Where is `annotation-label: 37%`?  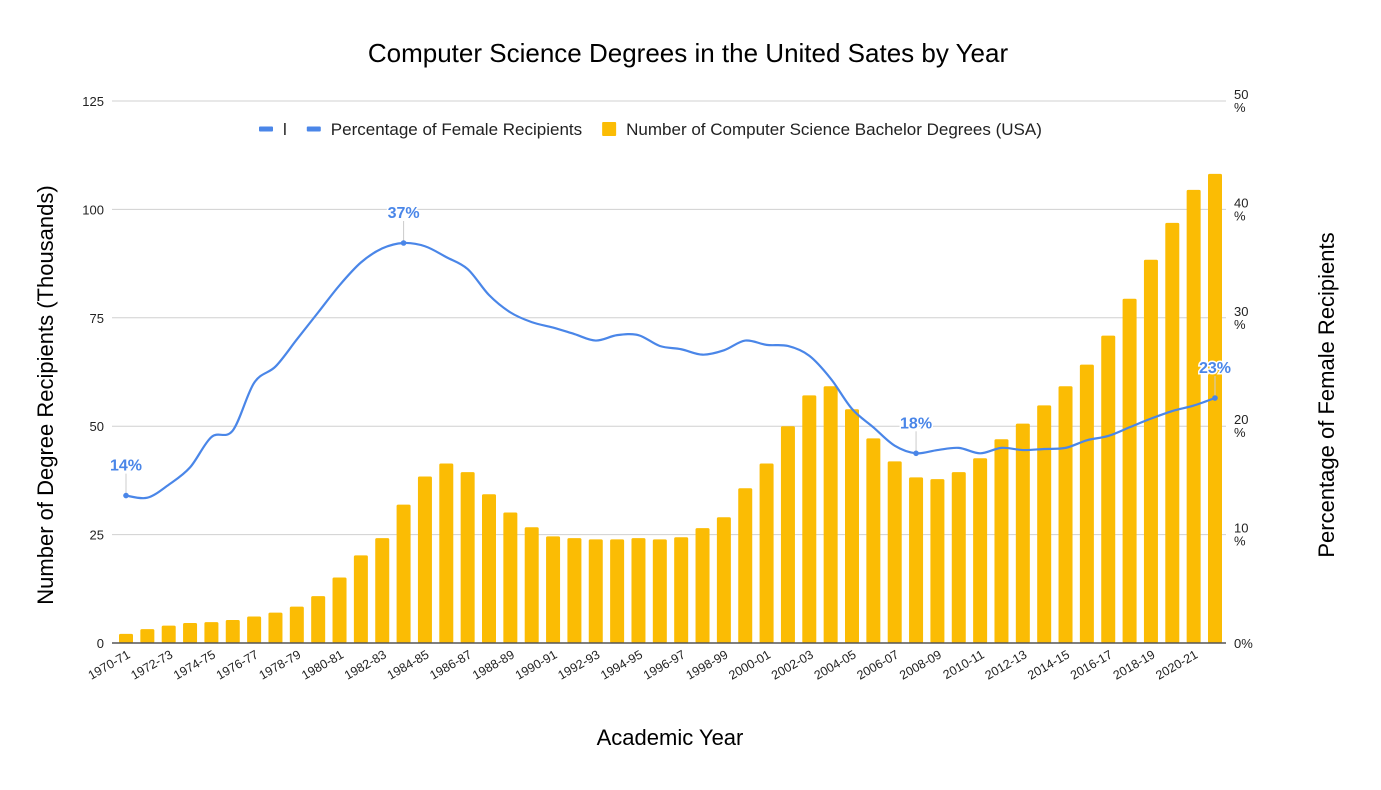
annotation-label: 37% is located at coordinates (404, 213).